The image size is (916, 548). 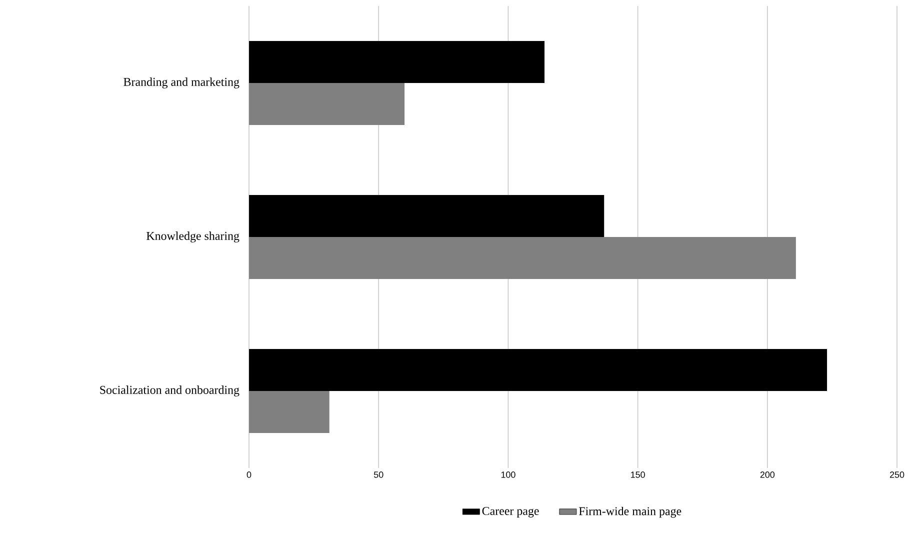 I want to click on x-tick-label: 200, so click(x=767, y=475).